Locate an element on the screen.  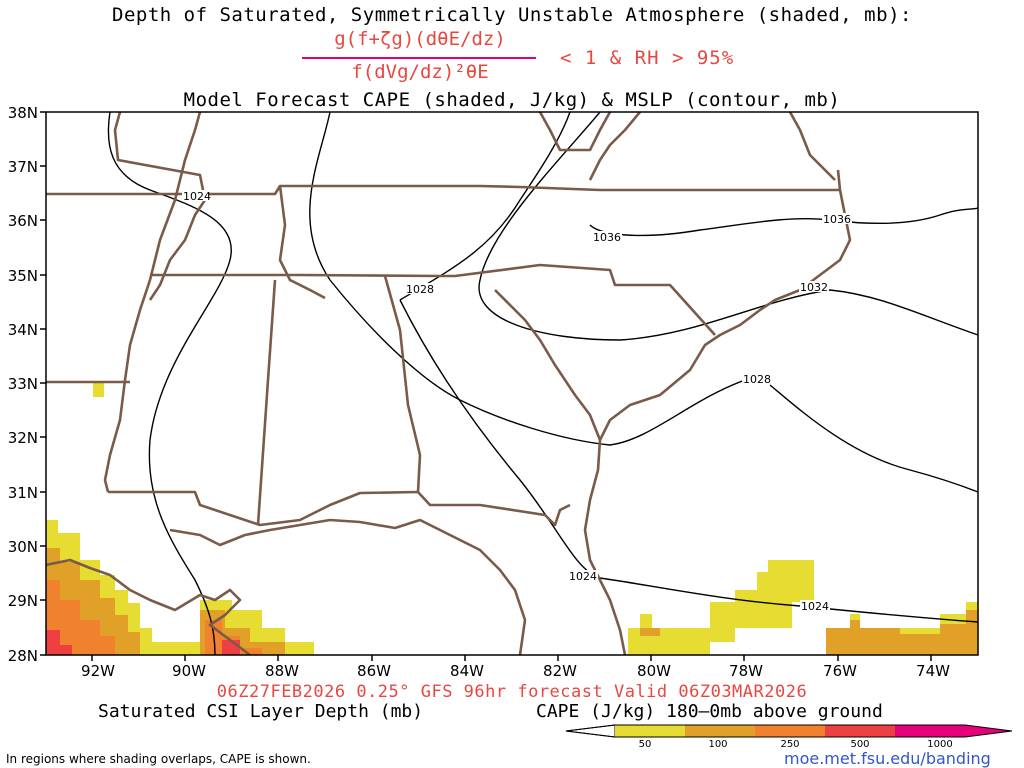
colorbar-tick-500: 500 is located at coordinates (859, 744).